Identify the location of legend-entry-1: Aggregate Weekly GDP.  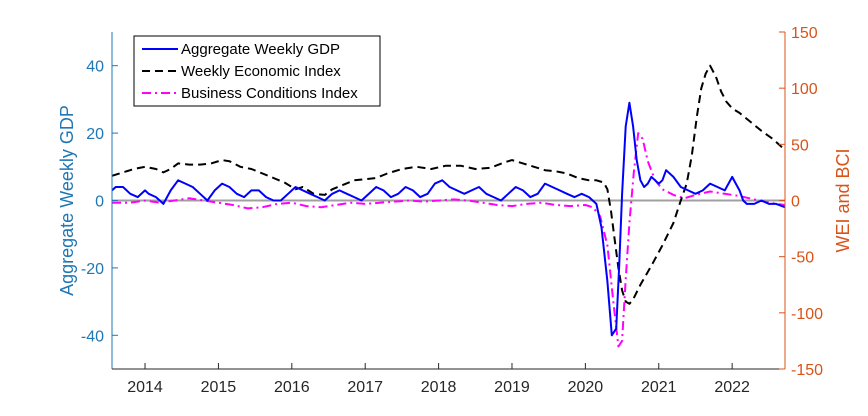
(260, 49).